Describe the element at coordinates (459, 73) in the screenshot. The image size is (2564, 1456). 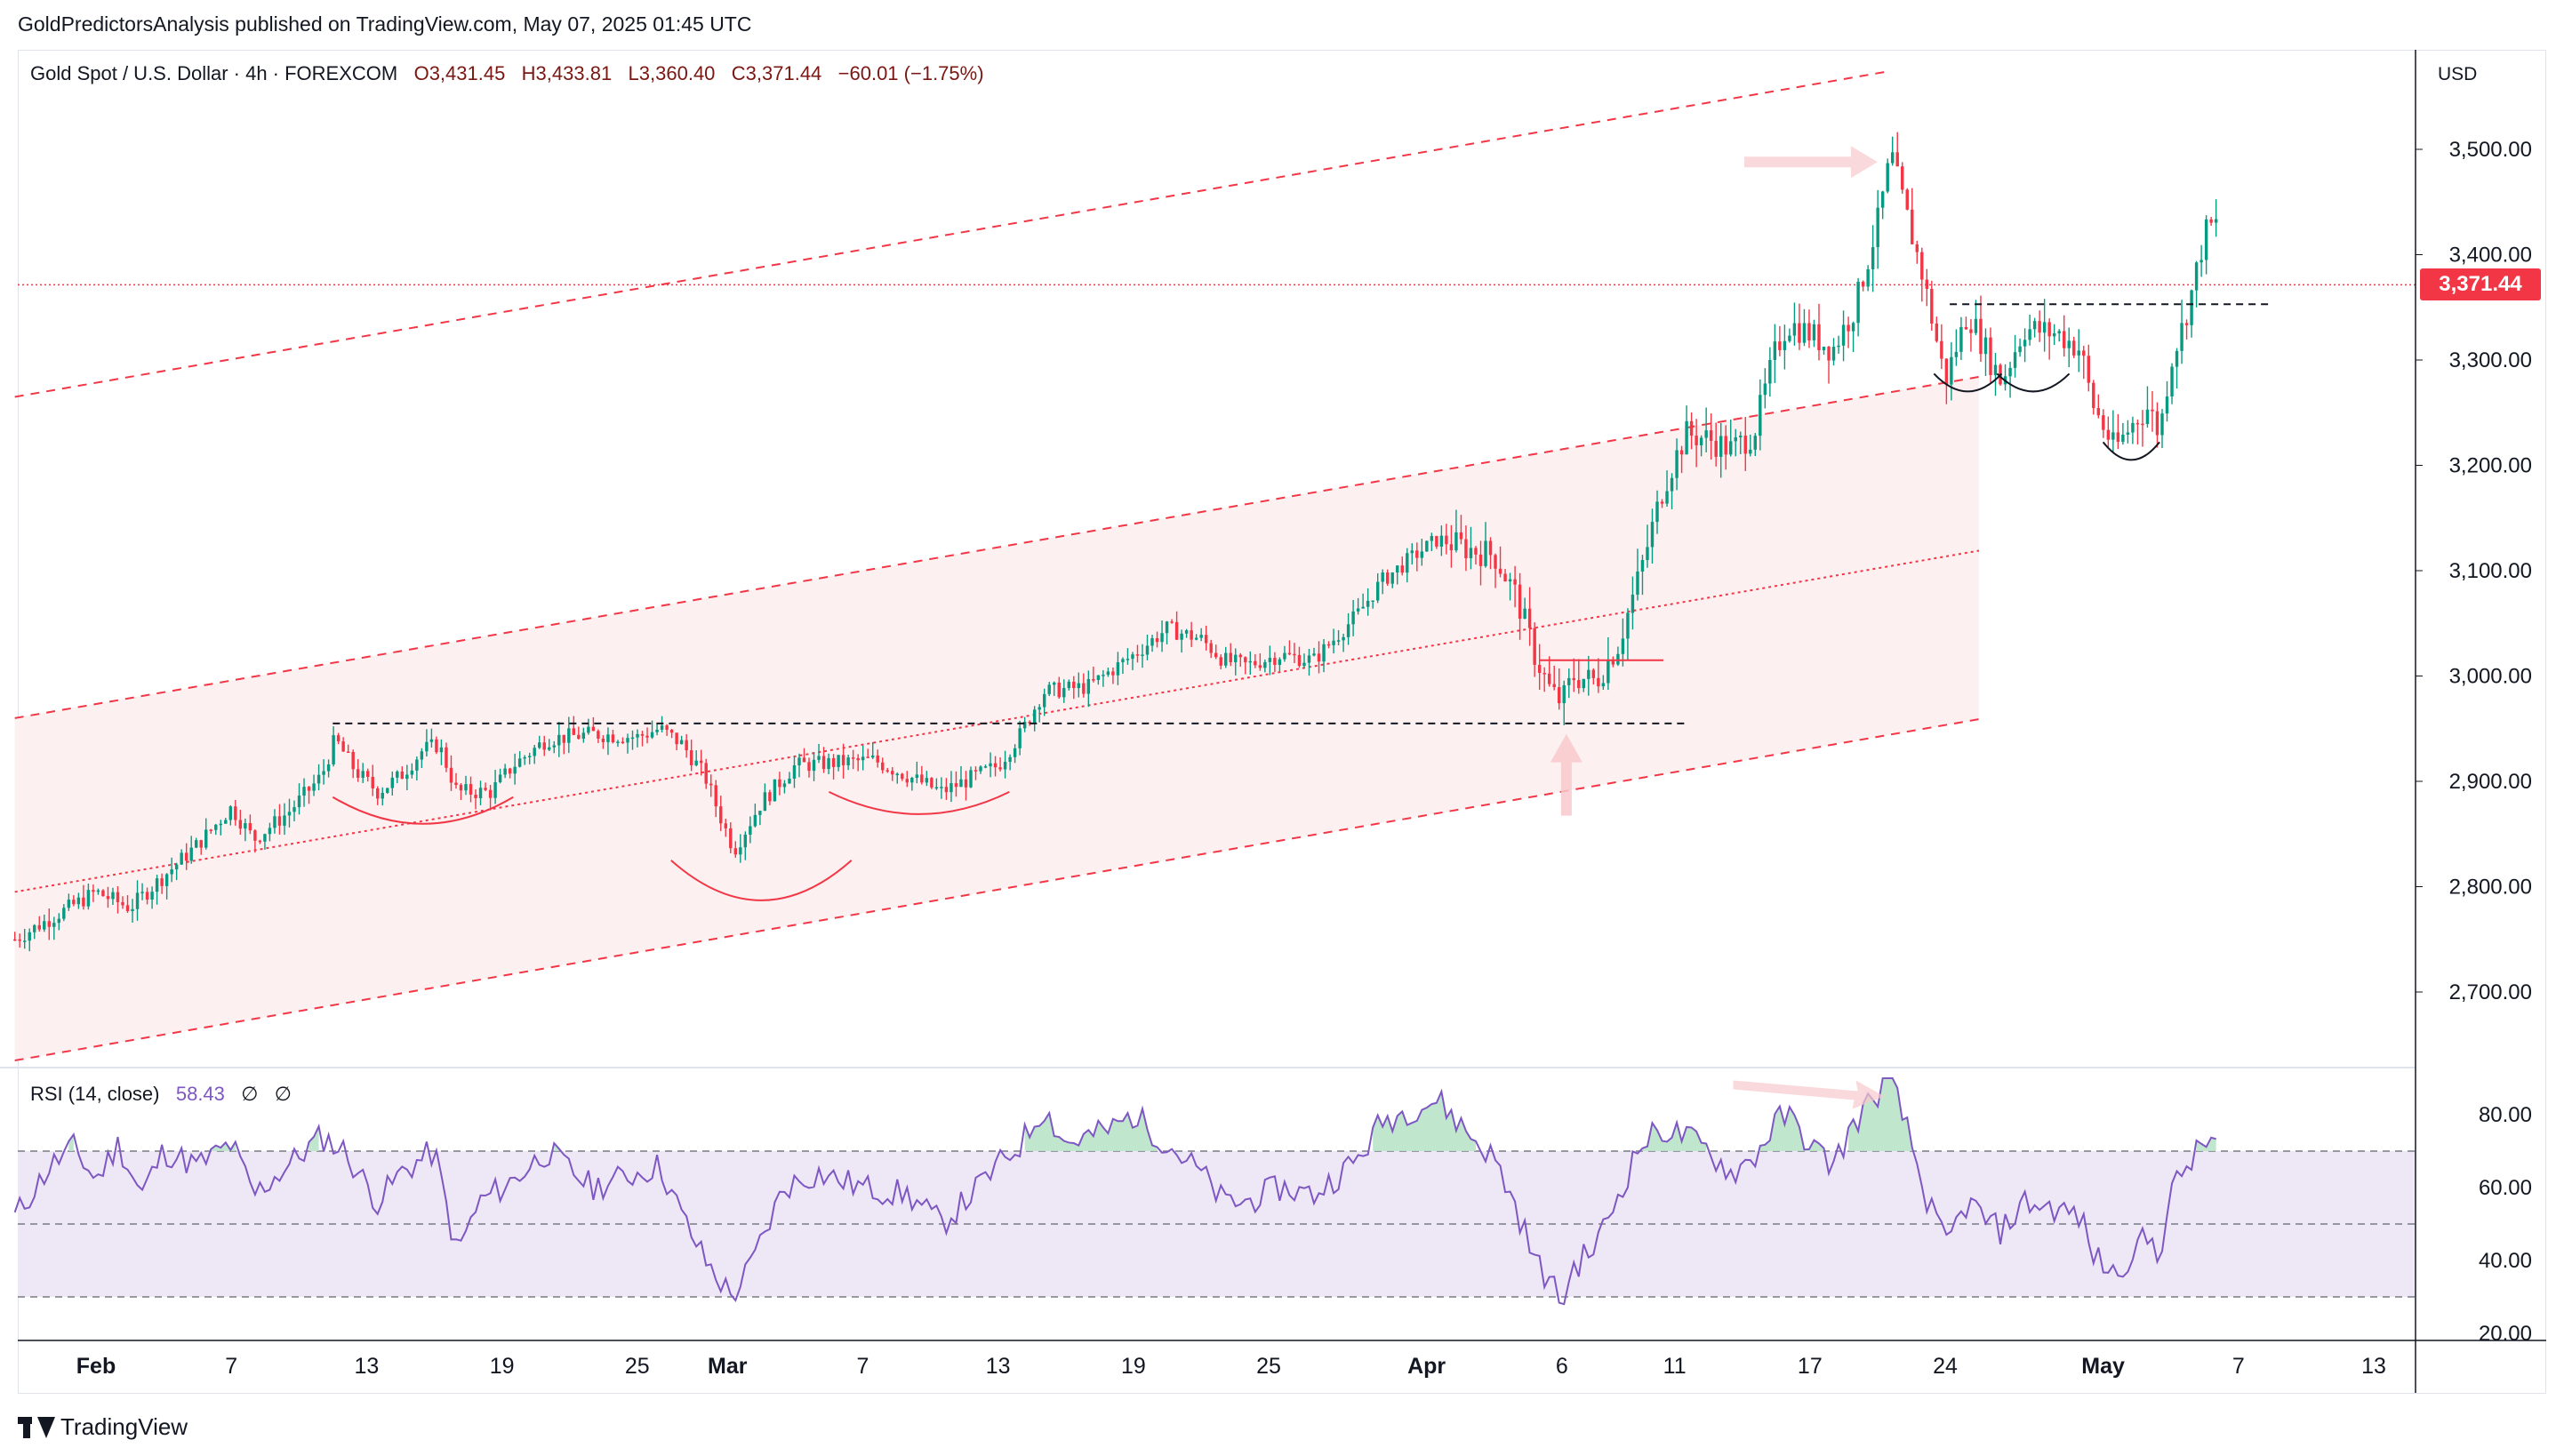
I see `legend-open: O3,431.45` at that location.